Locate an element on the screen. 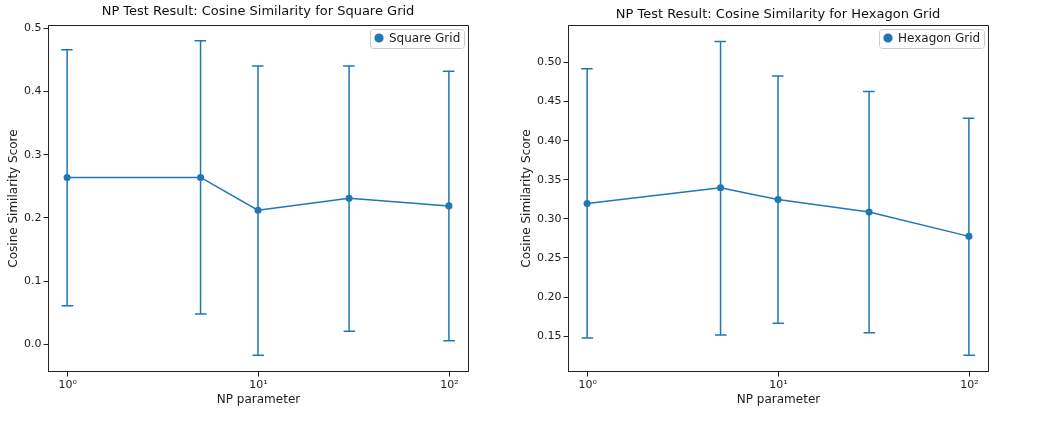 The height and width of the screenshot is (428, 1040). y-tick-label: 0.3 is located at coordinates (33, 154).